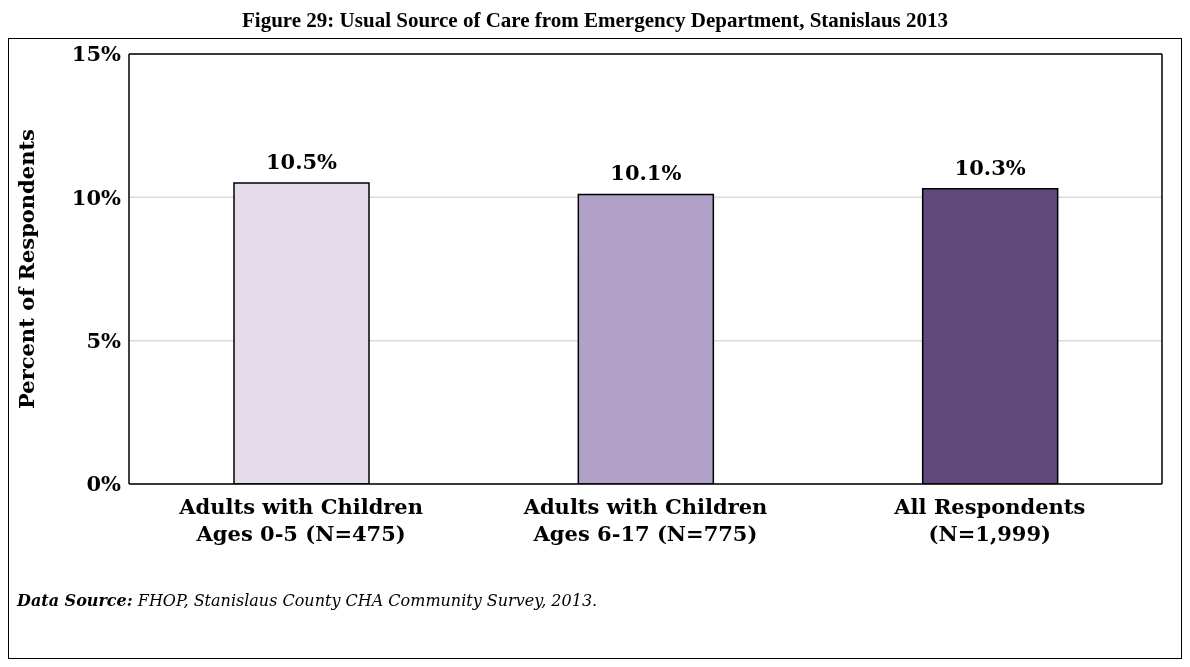 Image resolution: width=1190 pixels, height=667 pixels. I want to click on x-tick-label: All Respondents (N=1,999), so click(989, 520).